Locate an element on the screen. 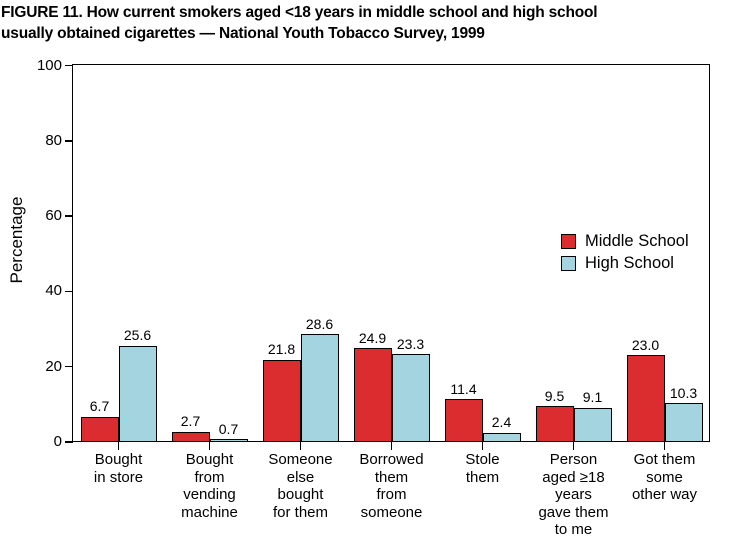 The height and width of the screenshot is (539, 747). legend-item-high-school: High School is located at coordinates (625, 263).